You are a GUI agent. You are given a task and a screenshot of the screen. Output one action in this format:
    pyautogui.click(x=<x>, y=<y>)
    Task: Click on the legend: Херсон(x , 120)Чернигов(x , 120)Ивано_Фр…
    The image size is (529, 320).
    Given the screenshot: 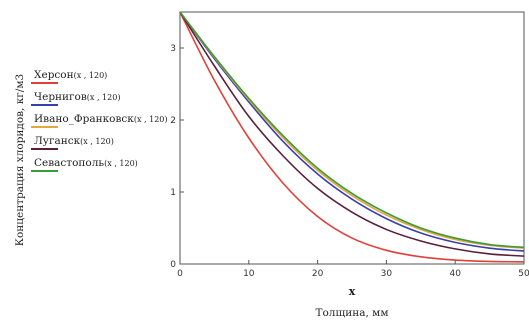 What is the action you would take?
    pyautogui.click(x=99, y=120)
    